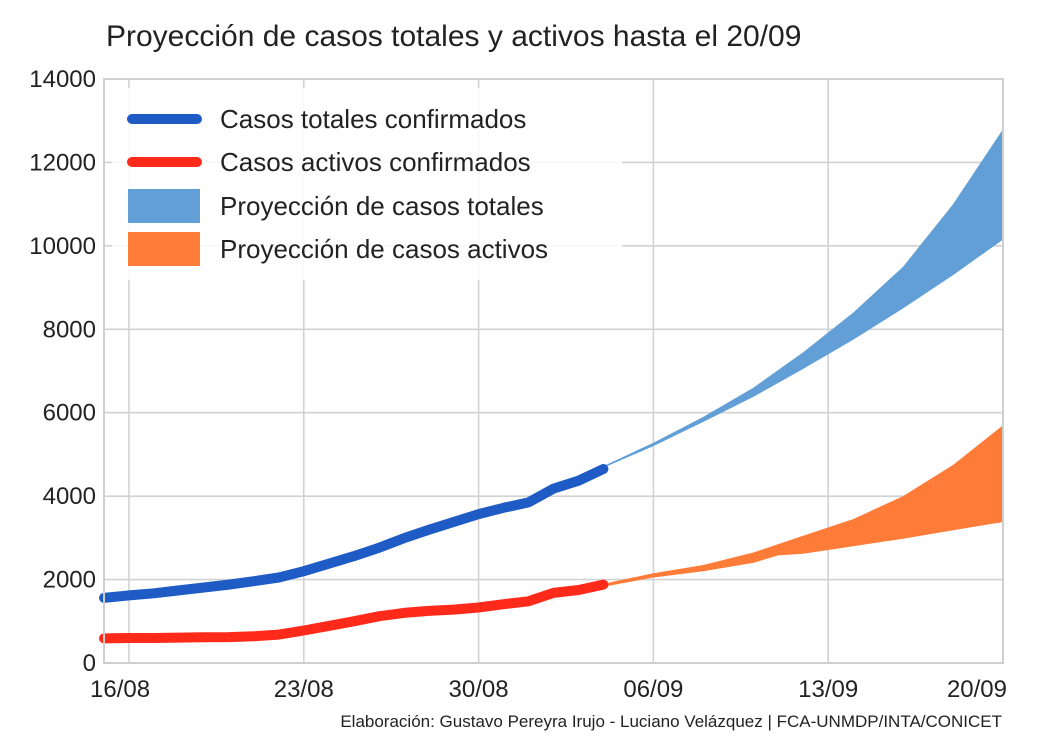  What do you see at coordinates (653, 689) in the screenshot?
I see `x-tick-label: 06/09` at bounding box center [653, 689].